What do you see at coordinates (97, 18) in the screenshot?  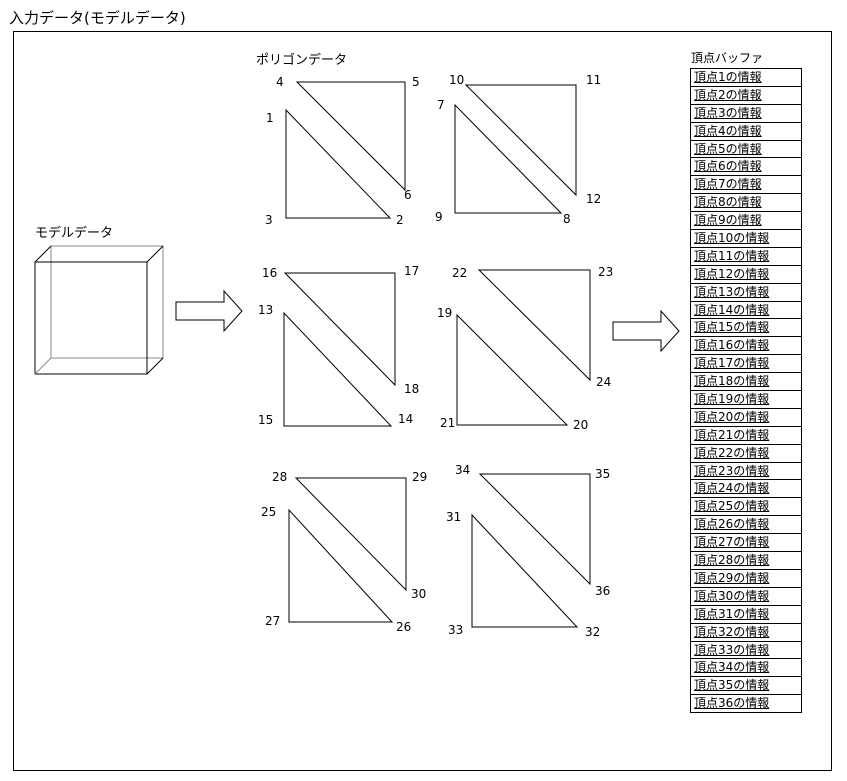 I see `page-title: 入力データ(モデルデータ)` at bounding box center [97, 18].